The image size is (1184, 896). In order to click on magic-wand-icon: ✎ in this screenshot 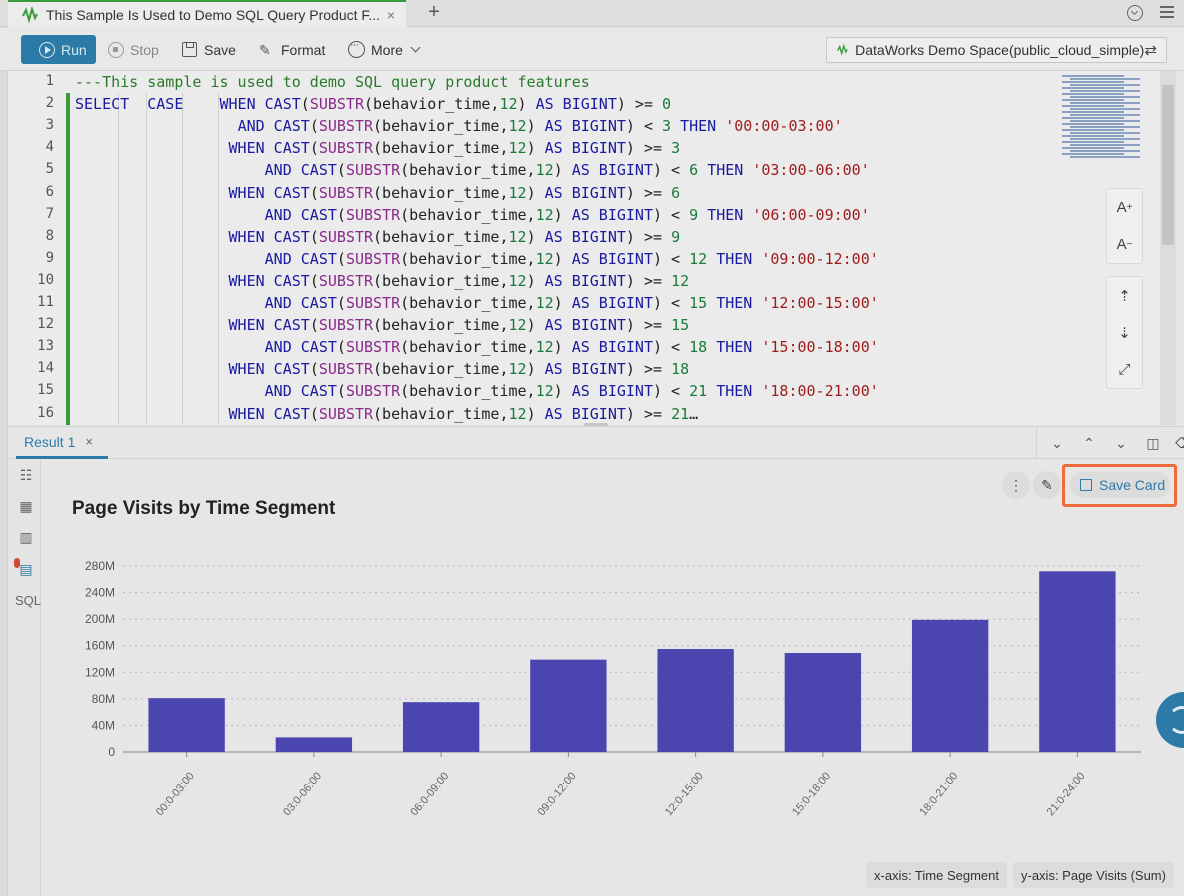, I will do `click(265, 49)`.